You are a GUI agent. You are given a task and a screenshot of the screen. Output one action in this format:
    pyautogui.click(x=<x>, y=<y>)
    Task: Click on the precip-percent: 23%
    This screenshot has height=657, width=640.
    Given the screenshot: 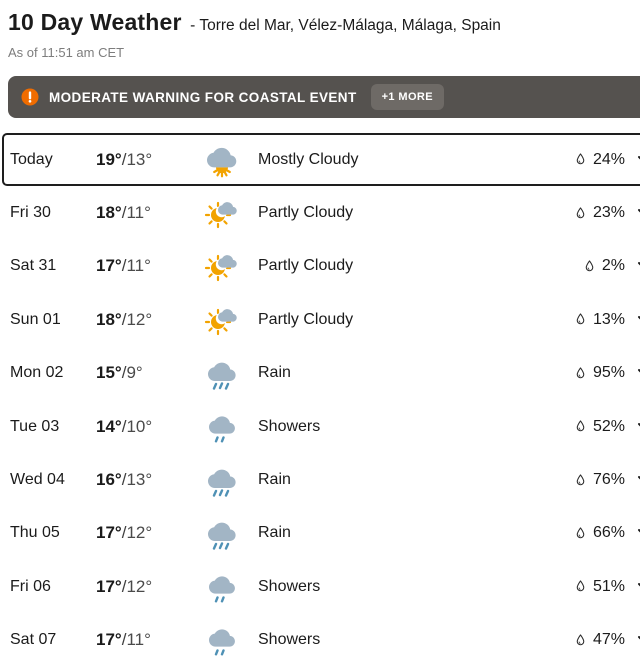 What is the action you would take?
    pyautogui.click(x=608, y=213)
    